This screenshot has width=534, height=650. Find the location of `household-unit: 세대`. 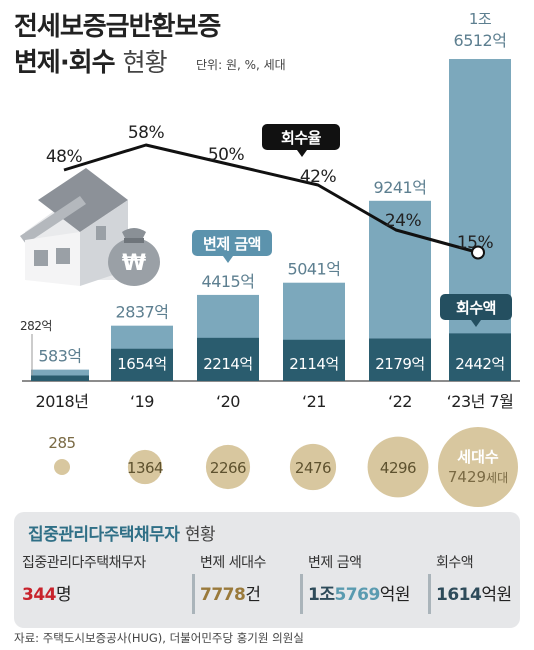

household-unit: 세대 is located at coordinates (497, 478).